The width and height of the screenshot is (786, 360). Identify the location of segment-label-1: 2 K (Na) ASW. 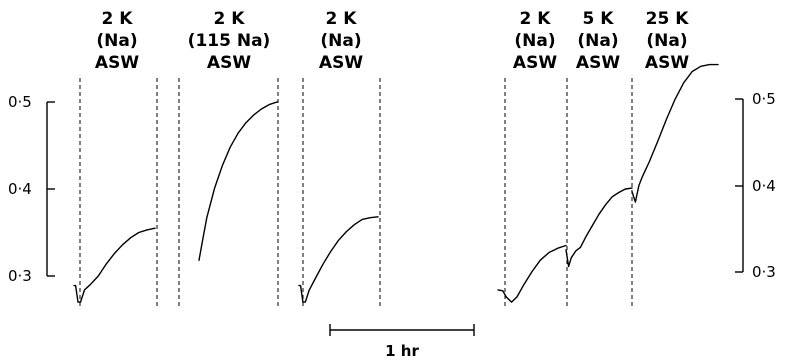
(117, 41).